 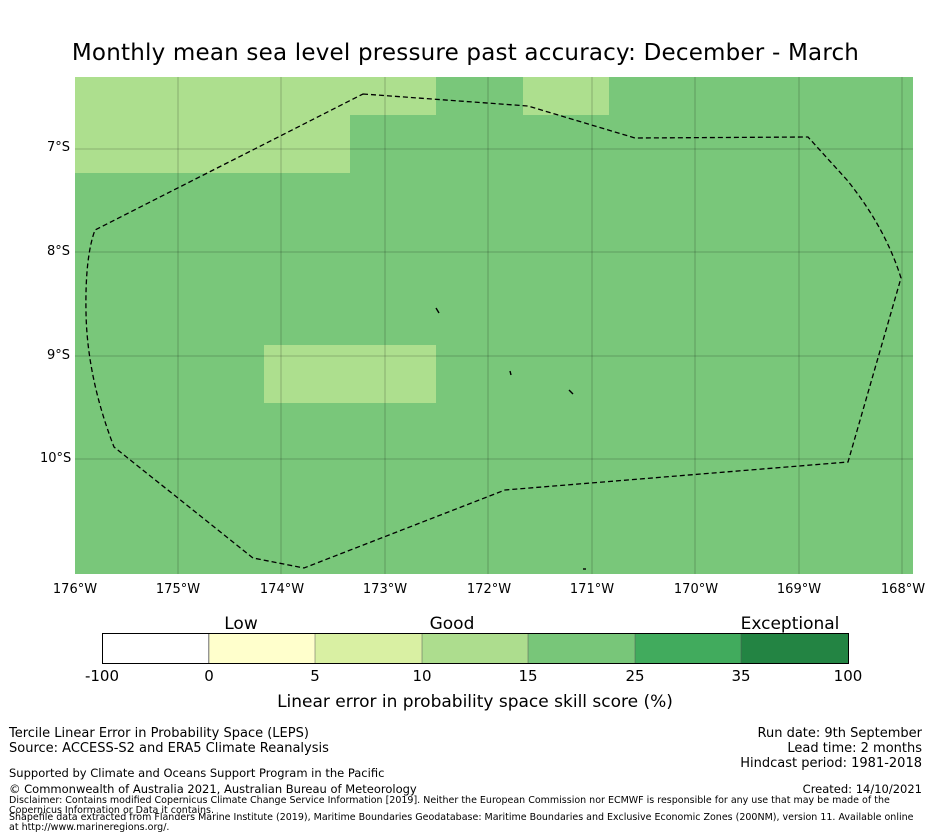 What do you see at coordinates (241, 624) in the screenshot?
I see `colorbar-label-low: Low` at bounding box center [241, 624].